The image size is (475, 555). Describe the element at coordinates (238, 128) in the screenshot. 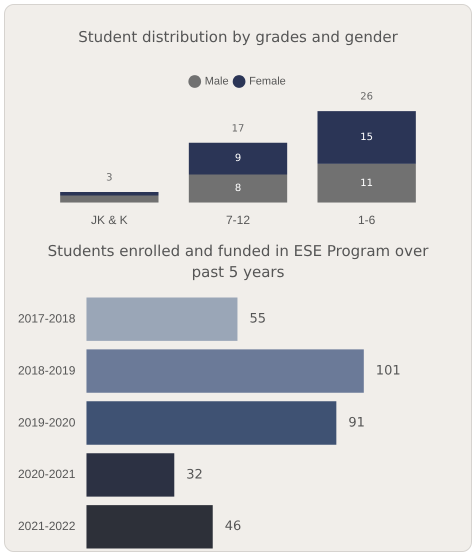

I see `total-label: 17` at that location.